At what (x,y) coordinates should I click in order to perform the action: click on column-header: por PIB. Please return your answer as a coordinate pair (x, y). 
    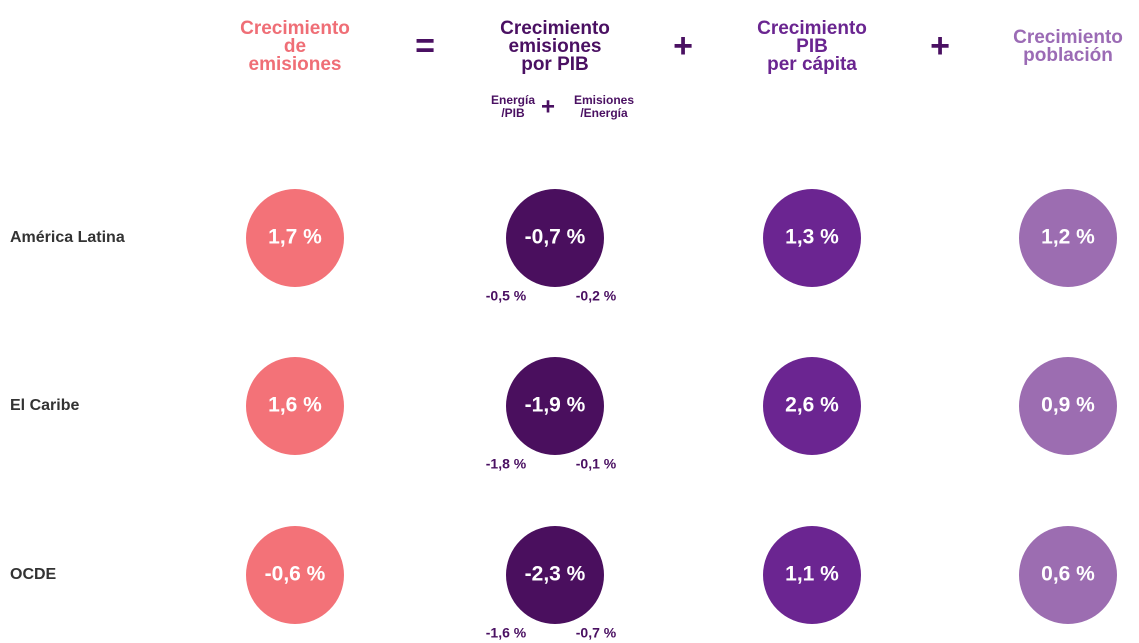
    Looking at the image, I should click on (555, 64).